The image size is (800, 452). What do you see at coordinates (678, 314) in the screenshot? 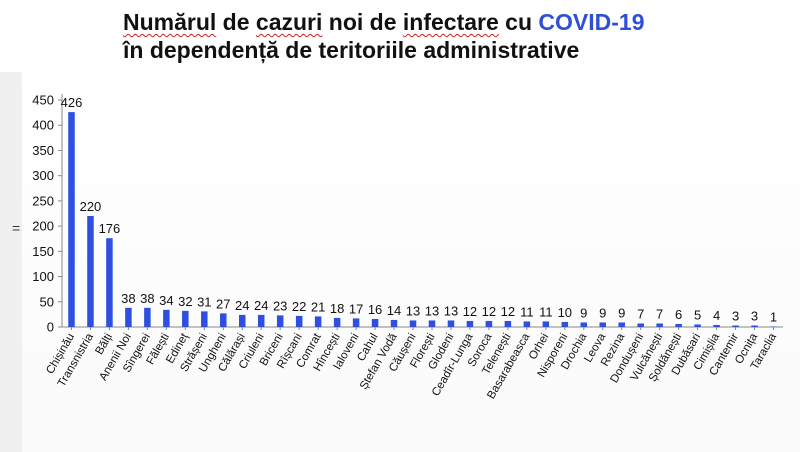
I see `data-label: 6` at bounding box center [678, 314].